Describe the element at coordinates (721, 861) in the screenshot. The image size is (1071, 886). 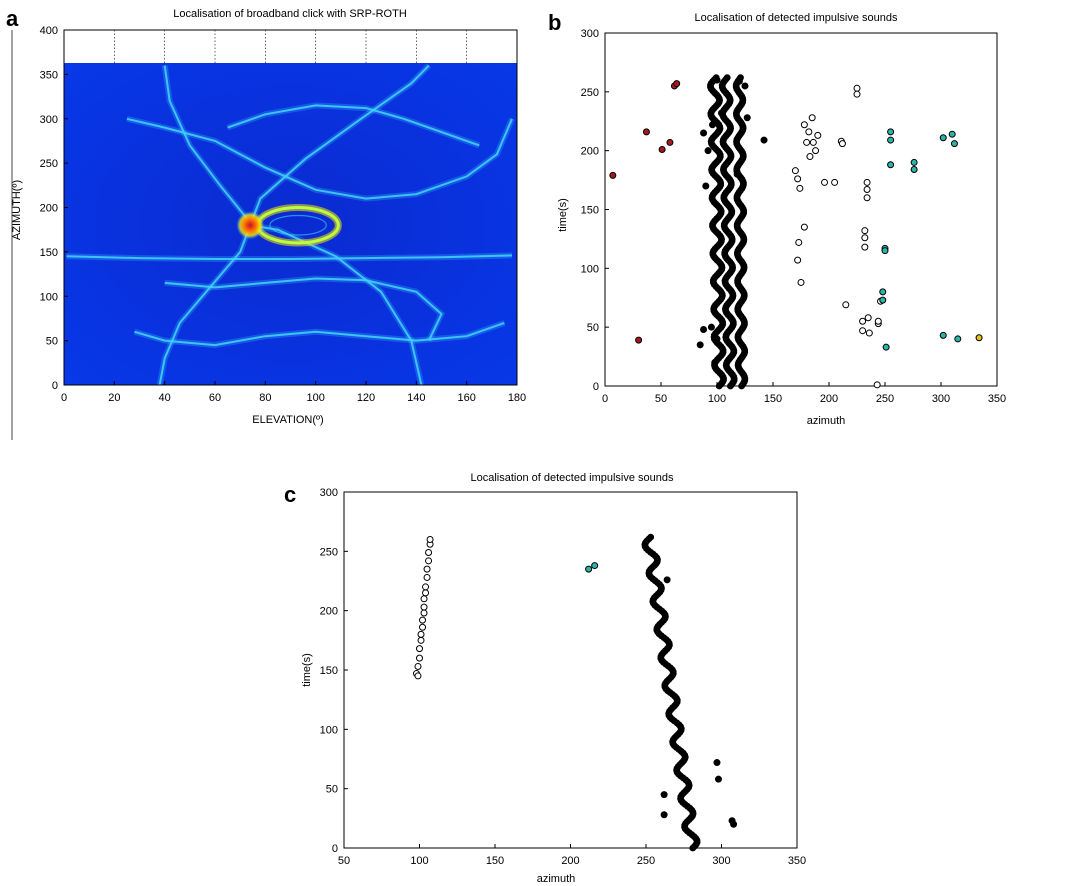
I see `chart-c-xtick-label: 300` at that location.